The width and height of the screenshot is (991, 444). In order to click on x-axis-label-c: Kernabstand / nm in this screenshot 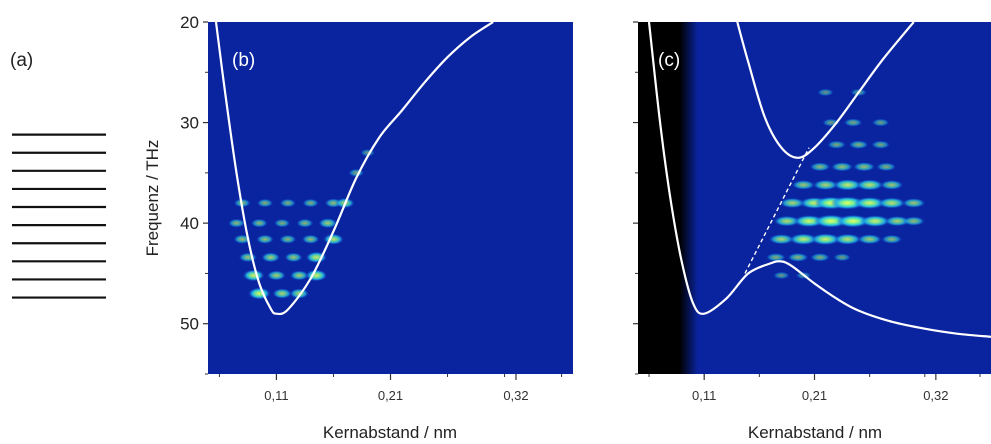, I will do `click(815, 432)`.